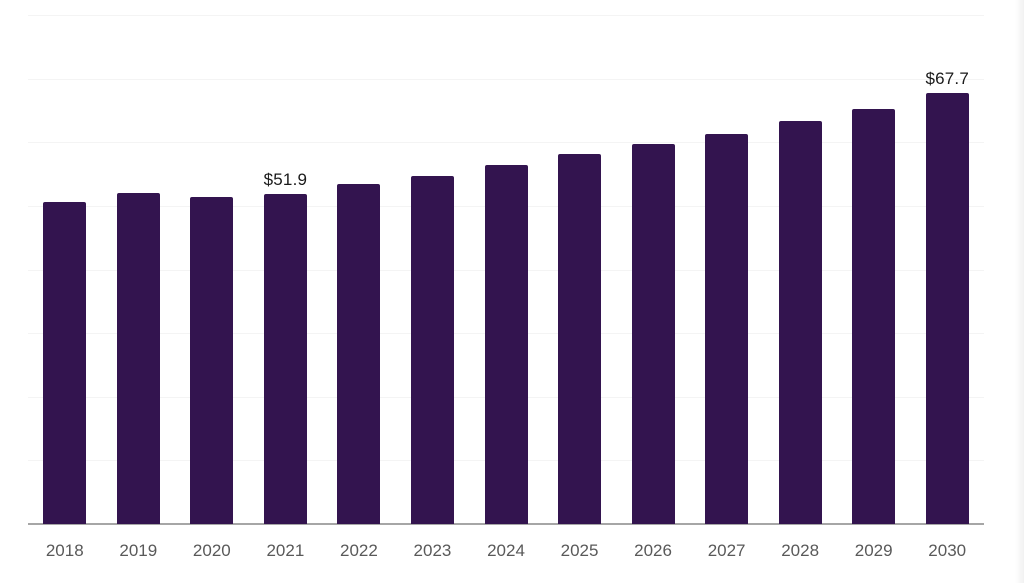 The height and width of the screenshot is (583, 1024). Describe the element at coordinates (359, 550) in the screenshot. I see `x-axis-label: 2022` at that location.